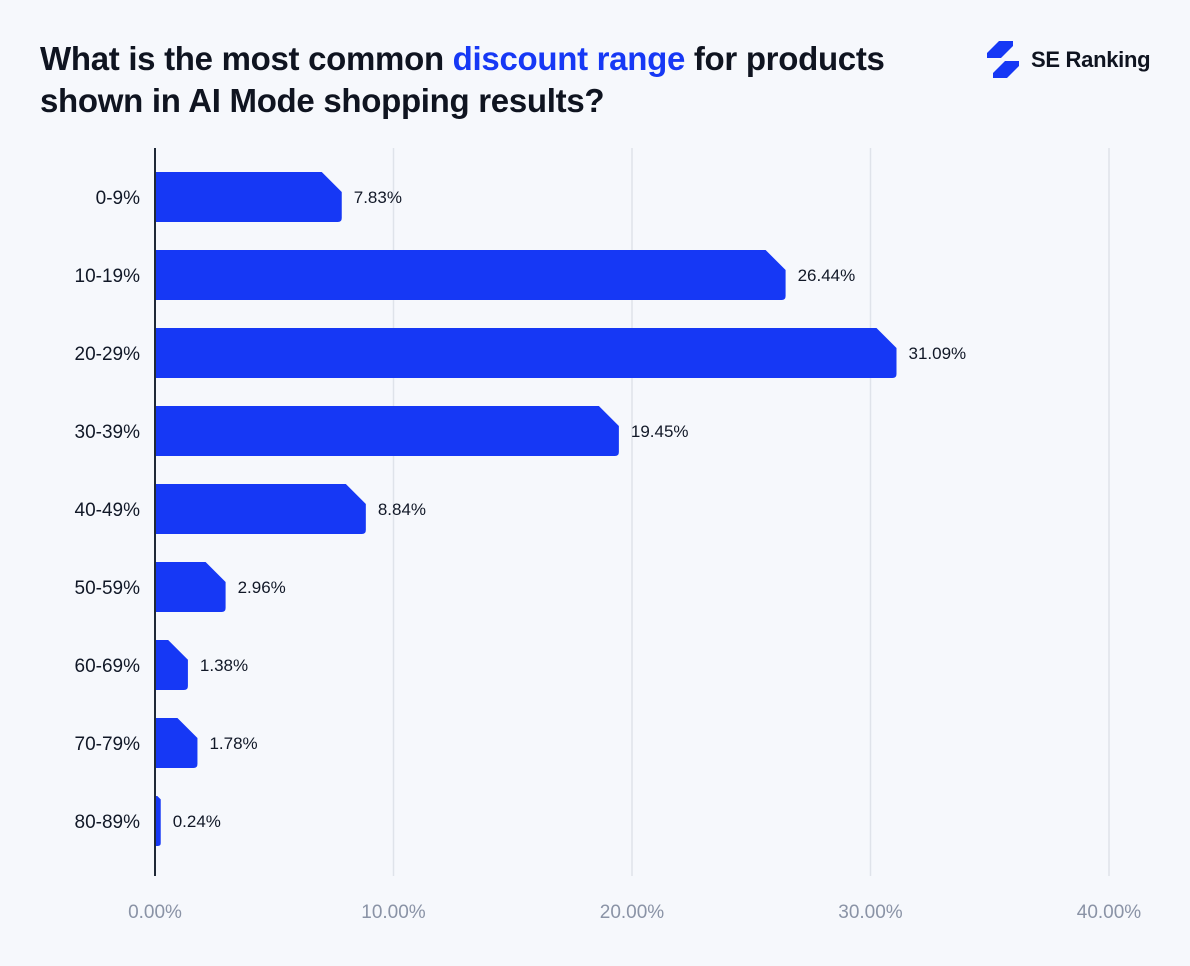 The image size is (1190, 966). Describe the element at coordinates (197, 821) in the screenshot. I see `value-label: 0.24%` at that location.